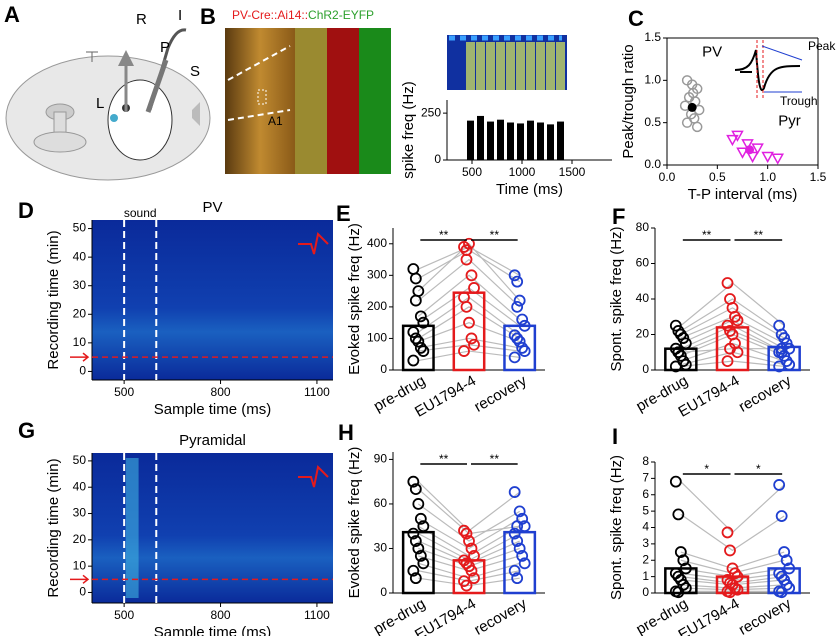  I want to click on x-tick-label: recovery, so click(500, 394).